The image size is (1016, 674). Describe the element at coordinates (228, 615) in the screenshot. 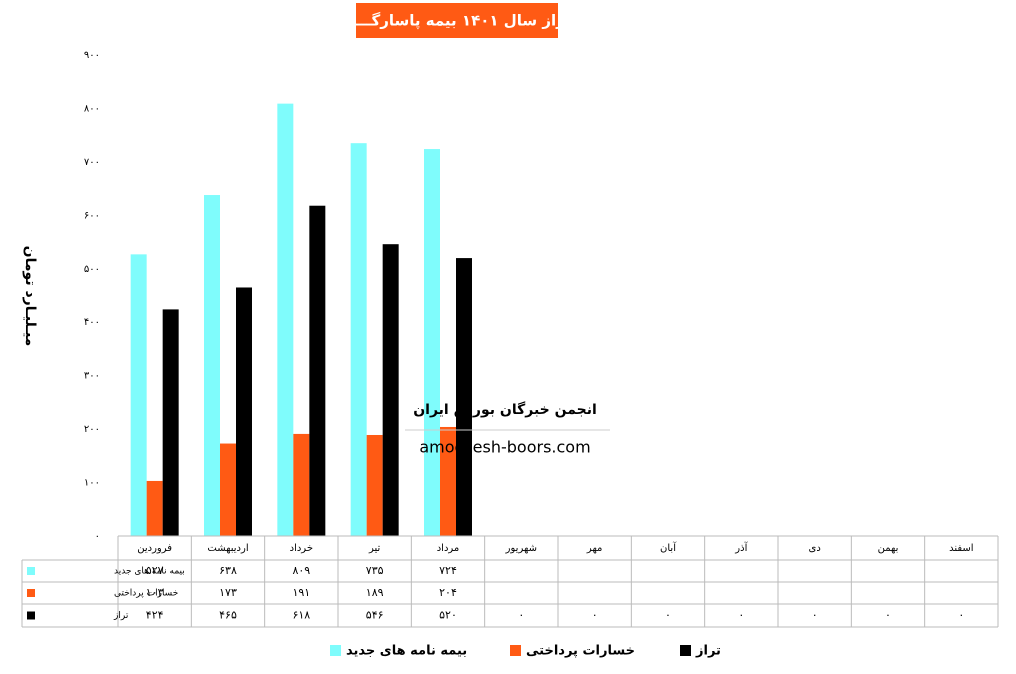

I see `table-value: ۴۶۵` at that location.